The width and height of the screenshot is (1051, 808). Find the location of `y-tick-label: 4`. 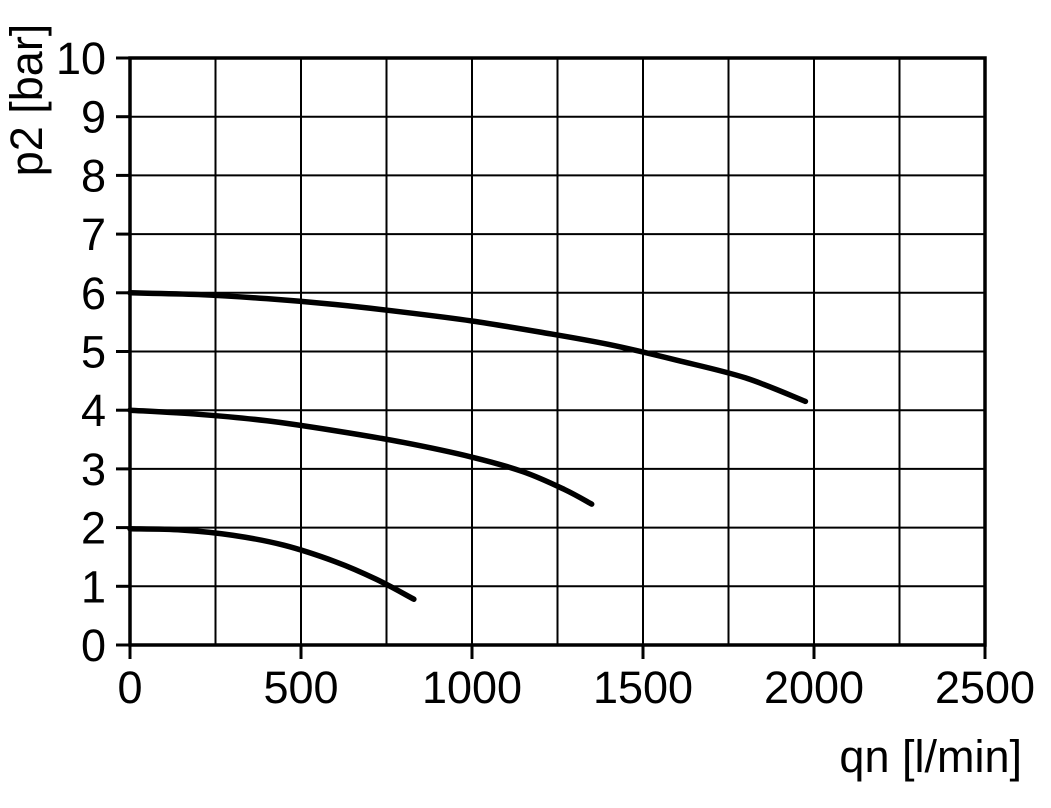

y-tick-label: 4 is located at coordinates (93, 410).